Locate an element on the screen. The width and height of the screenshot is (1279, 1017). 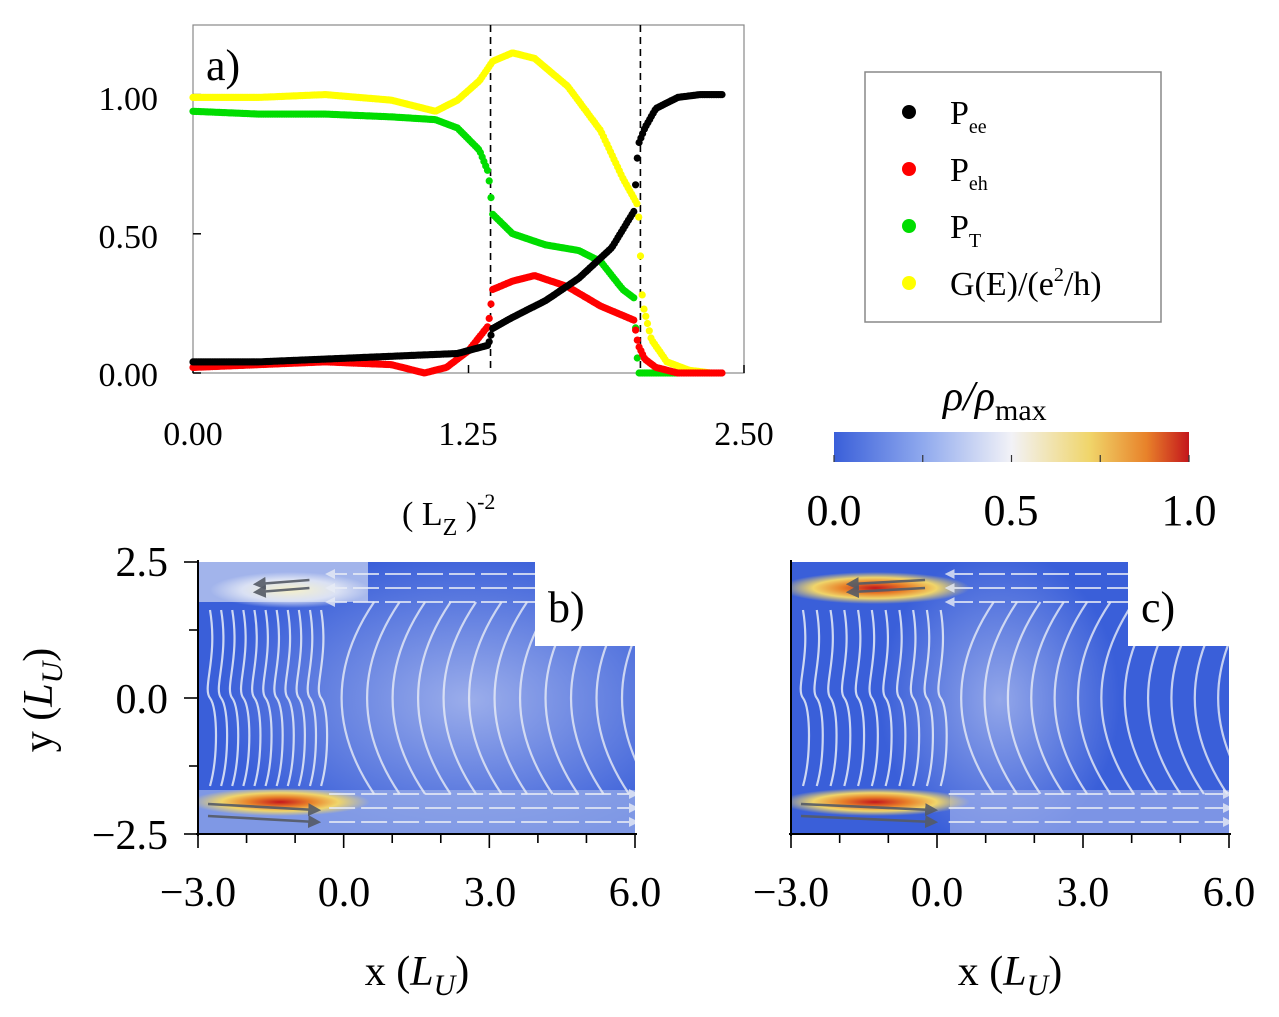
panel-a-points is located at coordinates (457, 213).